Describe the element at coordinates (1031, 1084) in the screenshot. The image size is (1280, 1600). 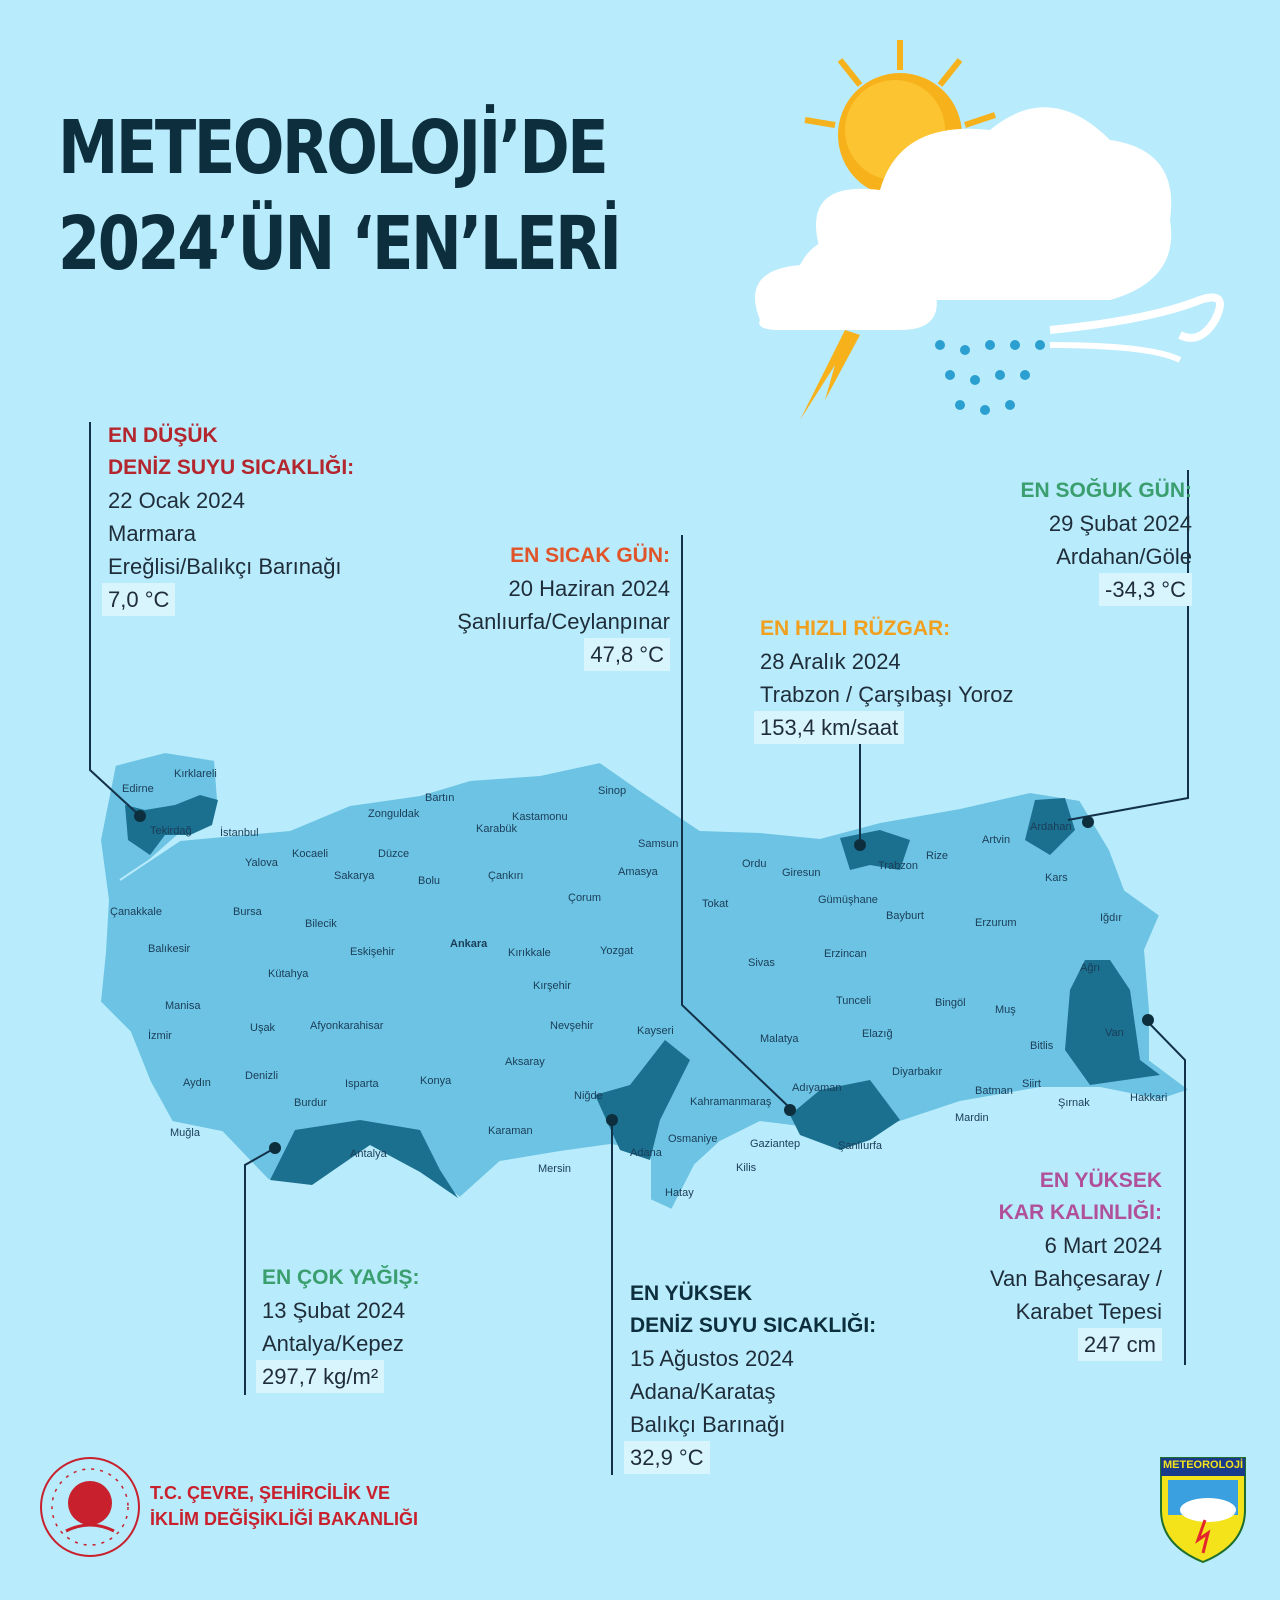
I see `city-label: Siirt` at that location.